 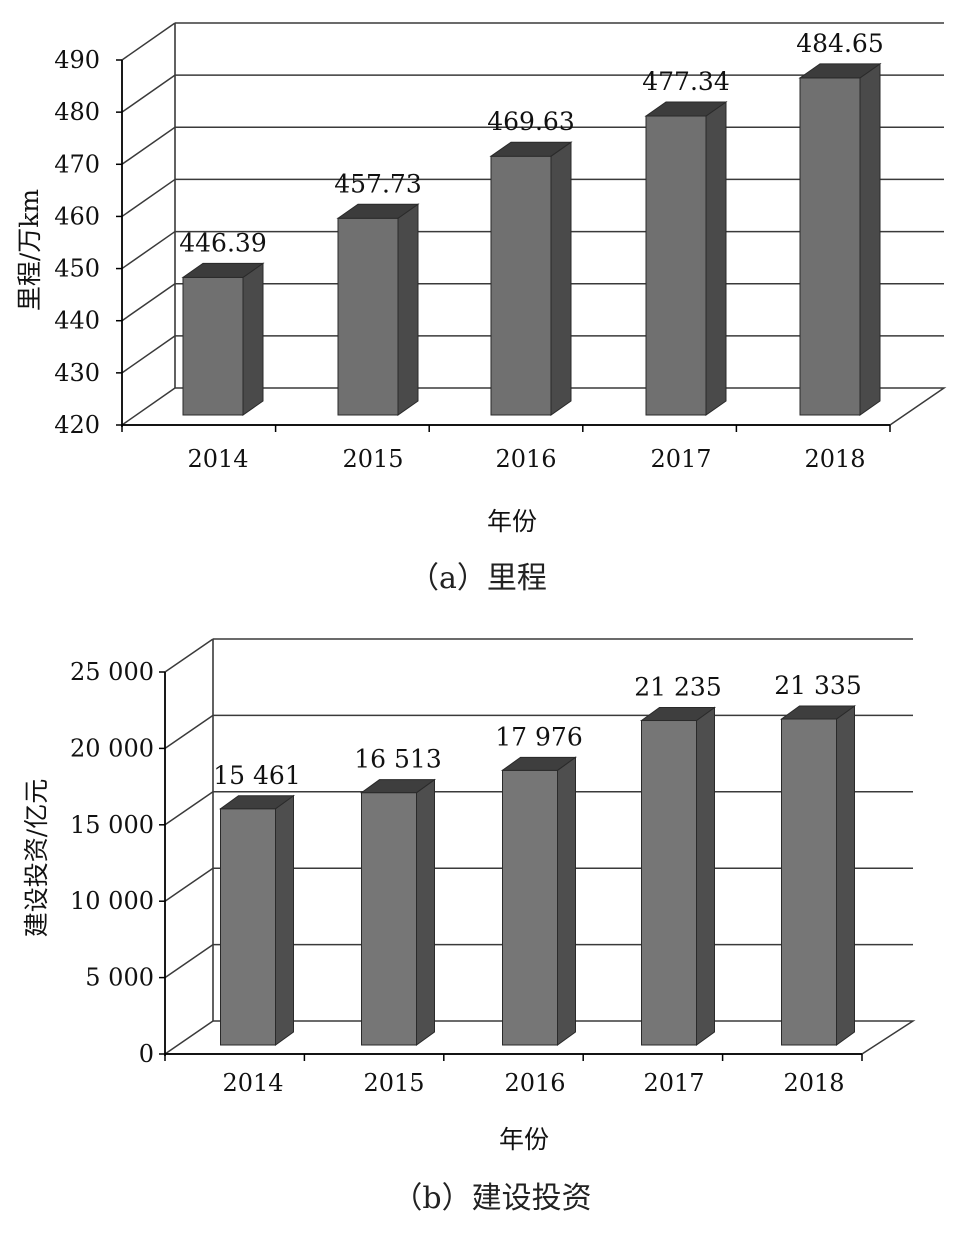 I want to click on y-tick-label: 25 000, so click(x=112, y=672).